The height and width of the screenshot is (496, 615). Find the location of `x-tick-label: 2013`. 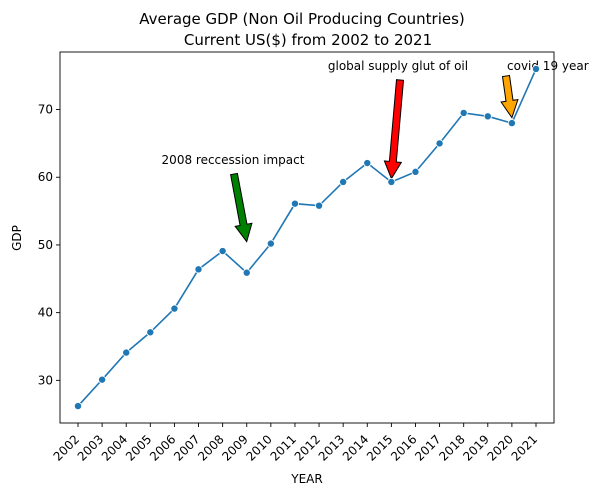

x-tick-label: 2013 is located at coordinates (331, 447).